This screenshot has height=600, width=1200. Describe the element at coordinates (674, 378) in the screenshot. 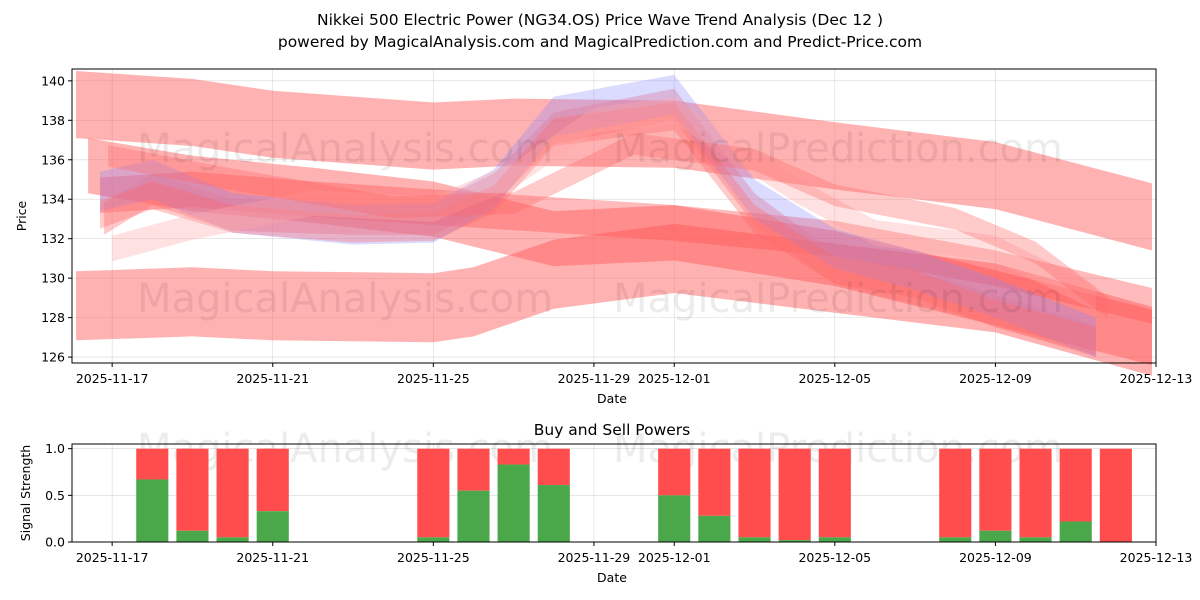

I see `price-x-tick-label: 2025-12-01` at that location.